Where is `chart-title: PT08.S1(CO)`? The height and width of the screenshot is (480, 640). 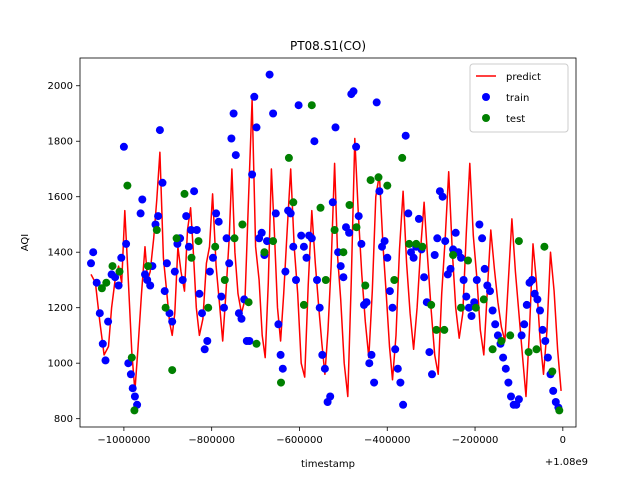
chart-title: PT08.S1(CO) is located at coordinates (328, 46).